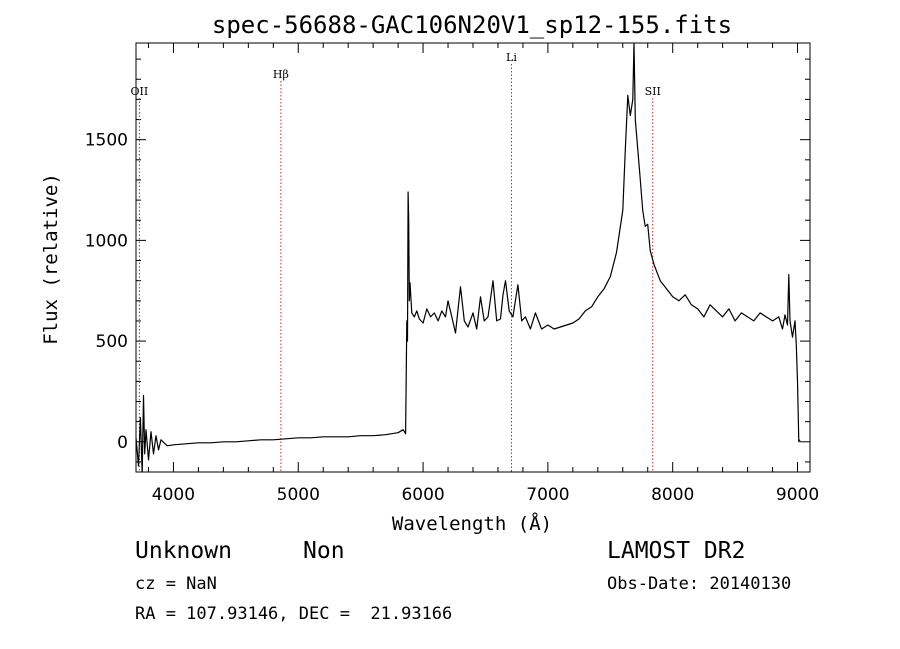 The image size is (900, 649). I want to click on y-tick-label: 0, so click(122, 443).